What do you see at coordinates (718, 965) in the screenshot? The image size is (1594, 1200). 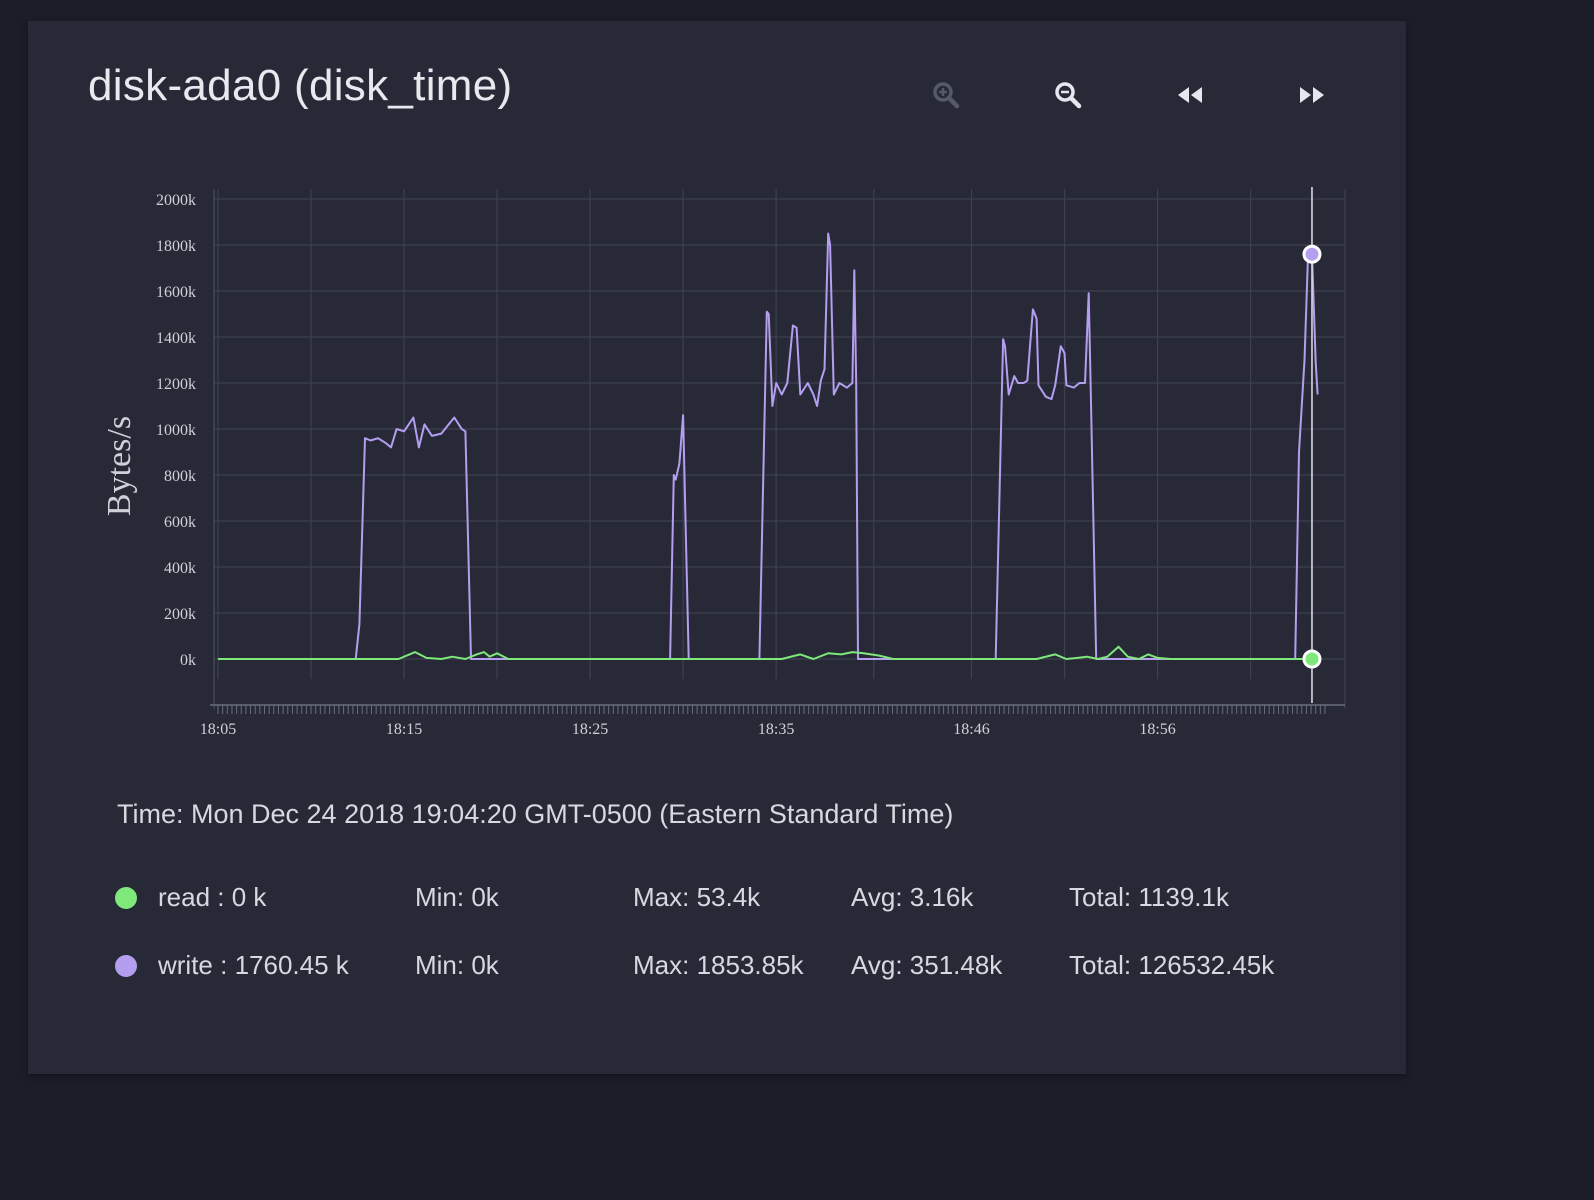 I see `legend-max: Max: 1853.85k` at bounding box center [718, 965].